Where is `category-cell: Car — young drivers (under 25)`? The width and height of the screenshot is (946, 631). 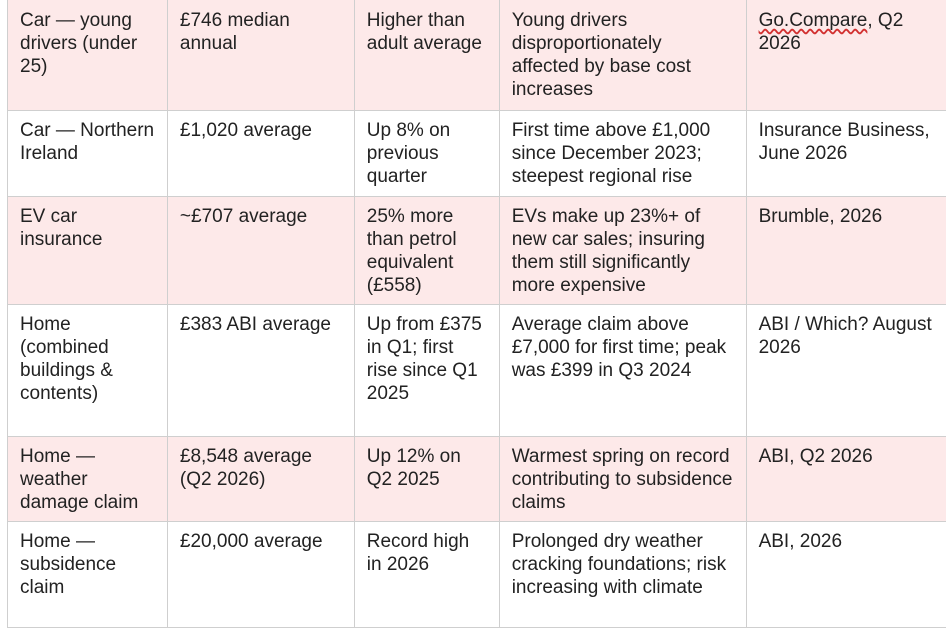 category-cell: Car — young drivers (under 25) is located at coordinates (87, 55).